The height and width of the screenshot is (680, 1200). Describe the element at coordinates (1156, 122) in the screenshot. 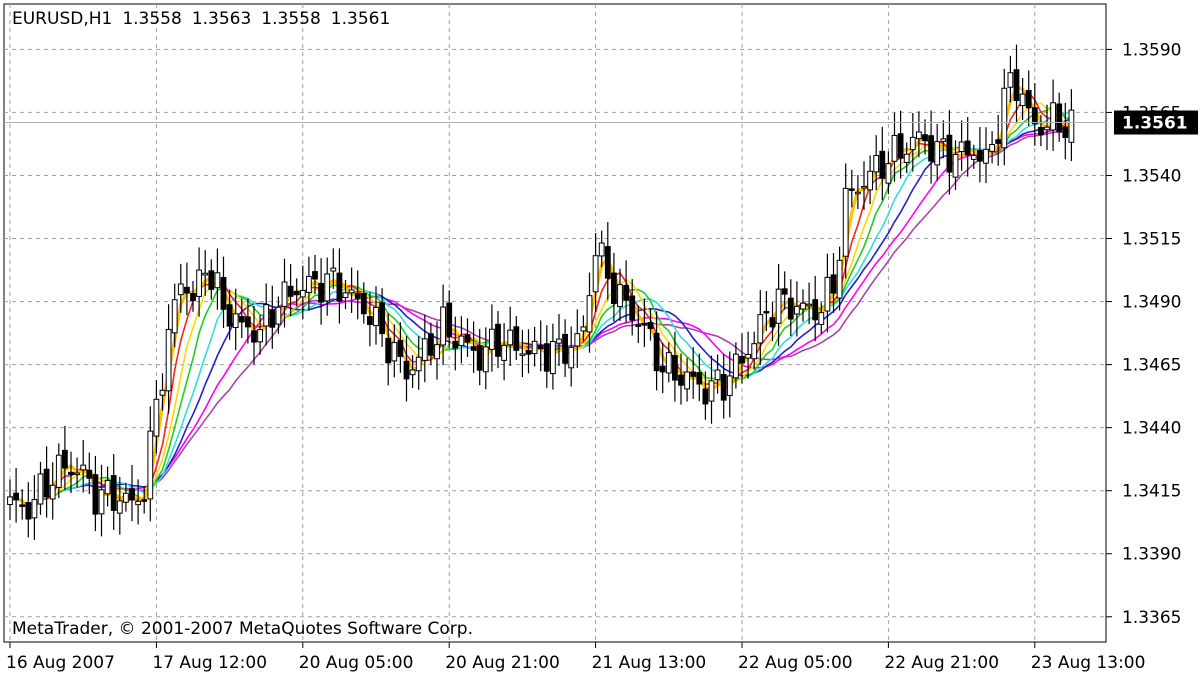

I see `current-price-box` at that location.